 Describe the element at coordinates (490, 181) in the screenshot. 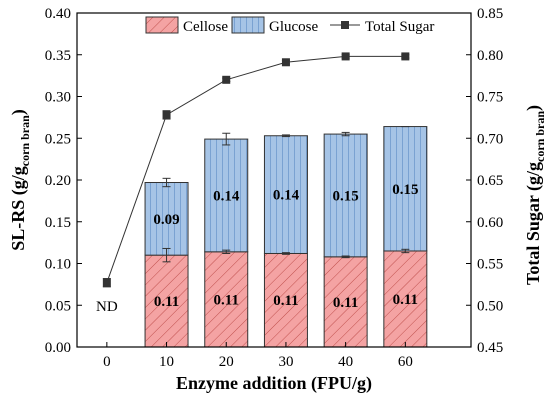

I see `y-right-tick-label: 0.65` at that location.